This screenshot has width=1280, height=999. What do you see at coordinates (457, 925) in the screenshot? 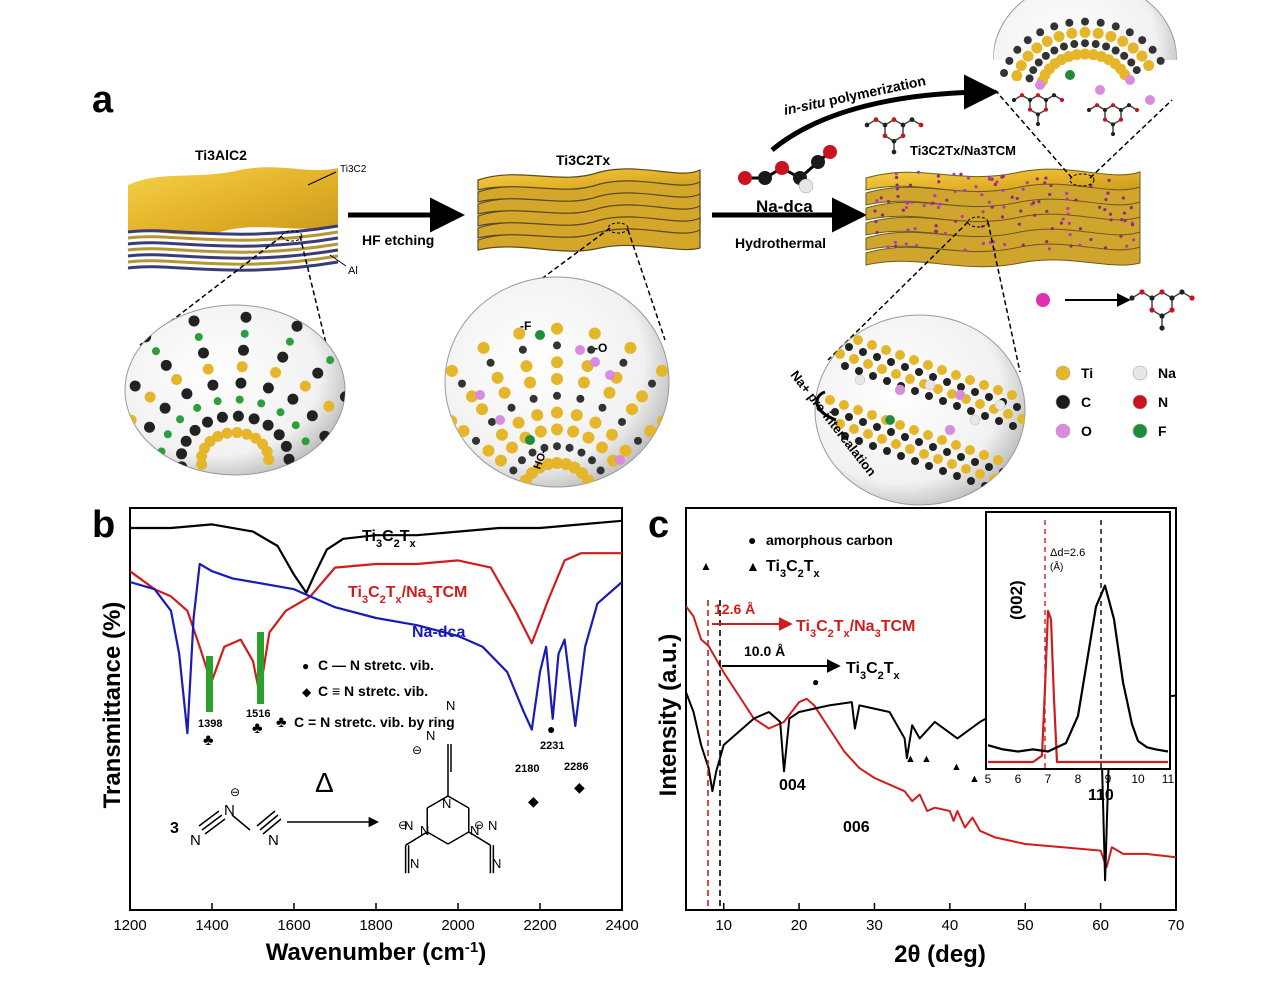
I see `x-tick-label: 2000` at bounding box center [457, 925].